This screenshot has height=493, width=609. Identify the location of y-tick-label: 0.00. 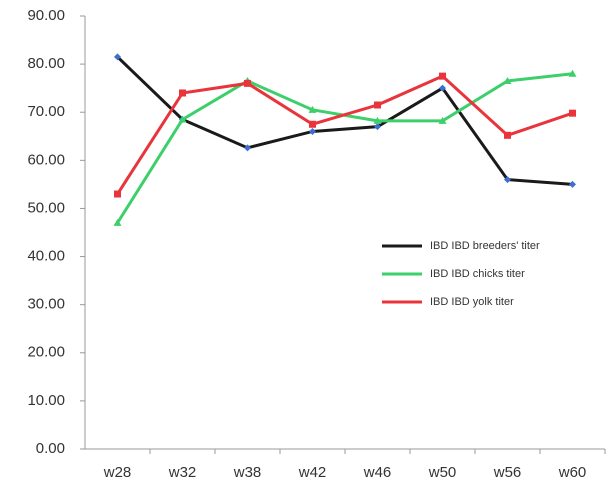
(50, 448).